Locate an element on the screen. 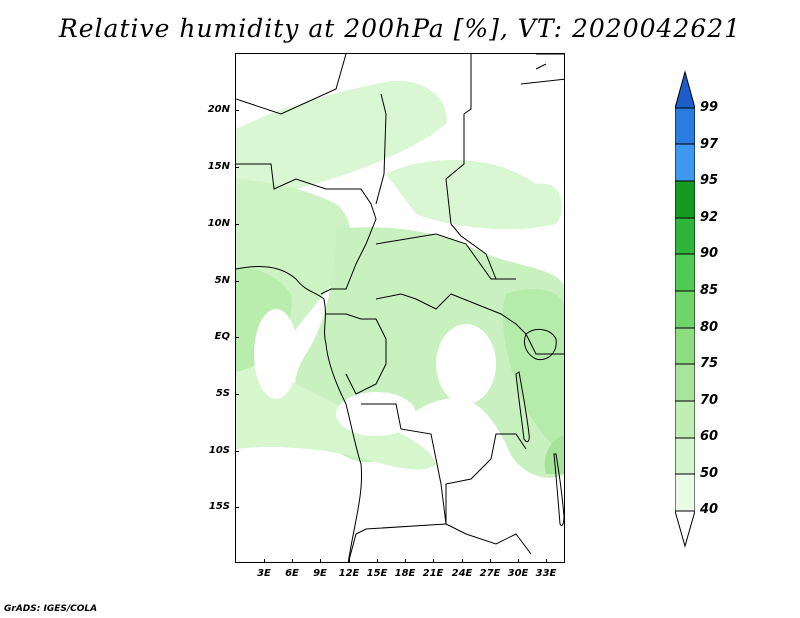 The width and height of the screenshot is (800, 618). country-border-sudan is located at coordinates (471, 167).